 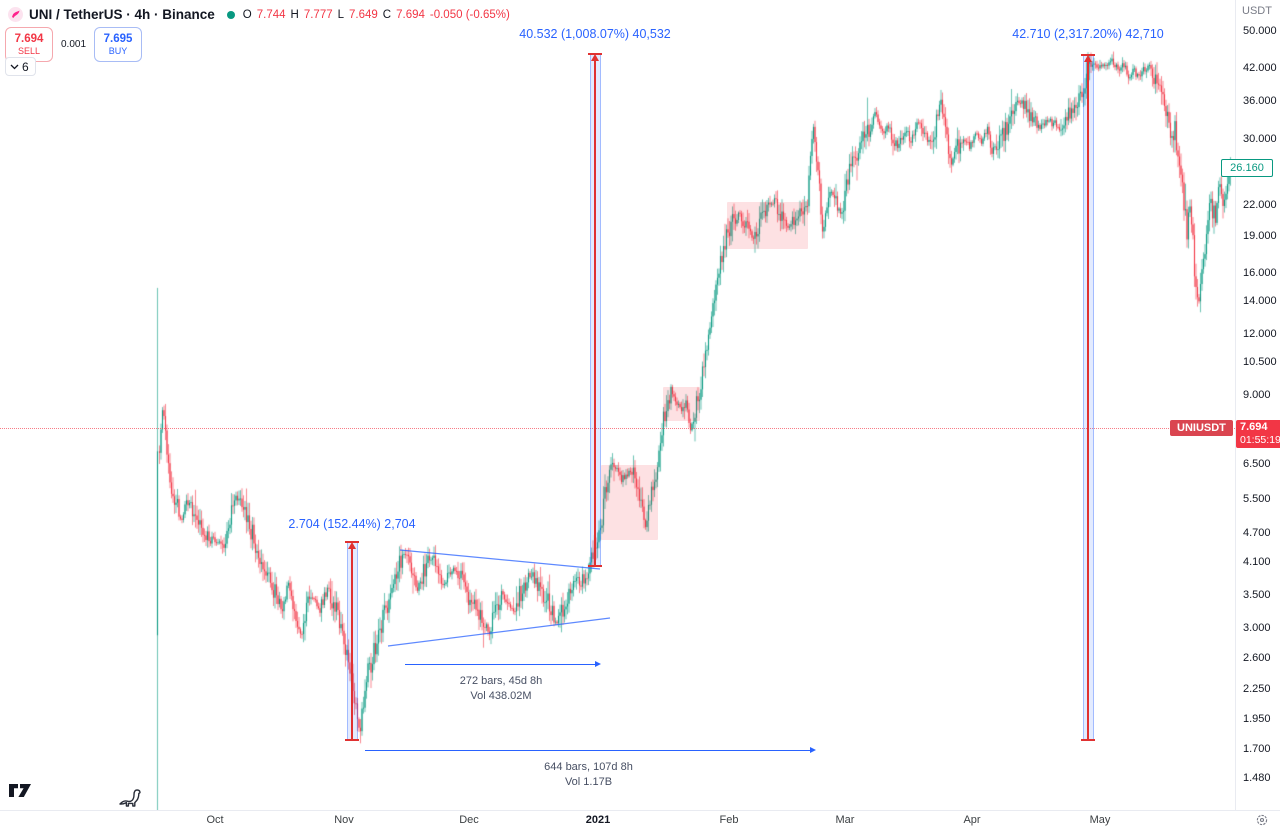 I want to click on price-tick: 10.500, so click(x=1260, y=362).